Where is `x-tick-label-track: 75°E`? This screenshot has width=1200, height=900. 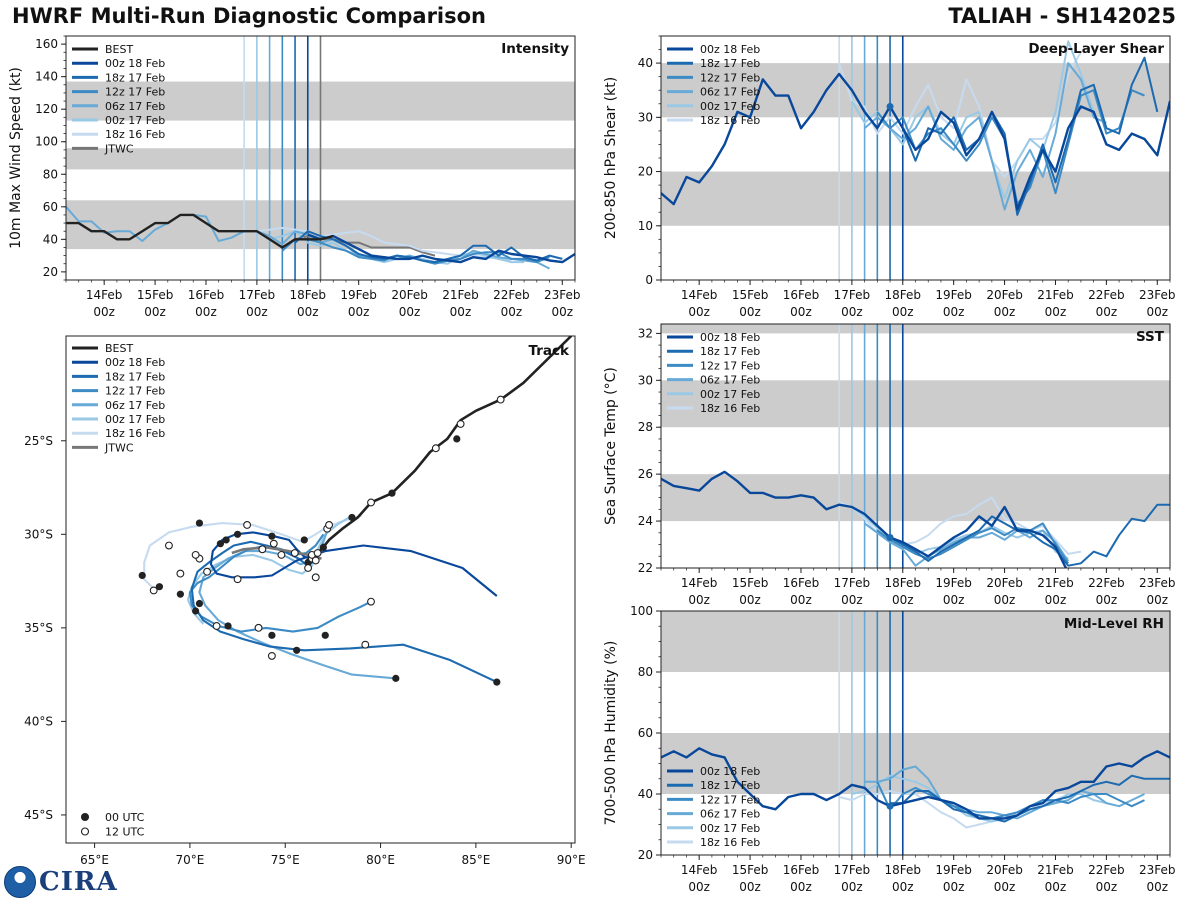
x-tick-label-track: 75°E is located at coordinates (285, 860).